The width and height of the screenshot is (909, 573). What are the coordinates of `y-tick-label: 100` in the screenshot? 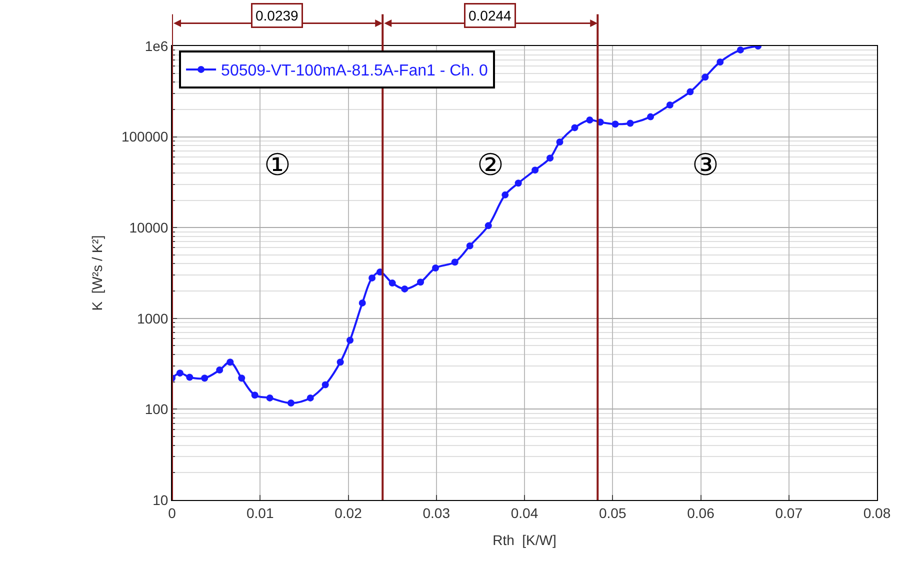 It's located at (156, 409).